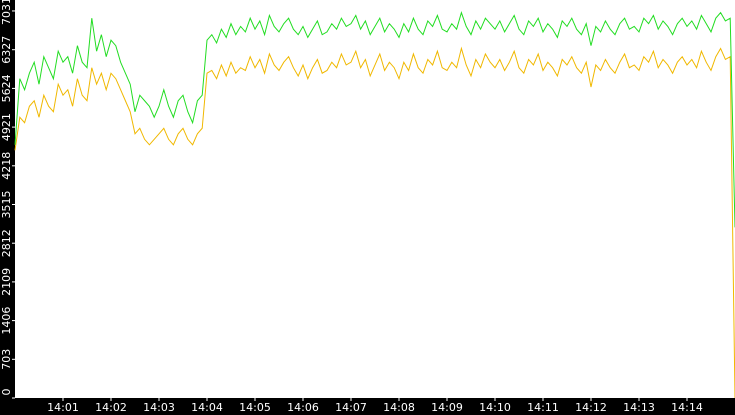 The width and height of the screenshot is (735, 415). I want to click on y-tick-label: 5624, so click(6, 88).